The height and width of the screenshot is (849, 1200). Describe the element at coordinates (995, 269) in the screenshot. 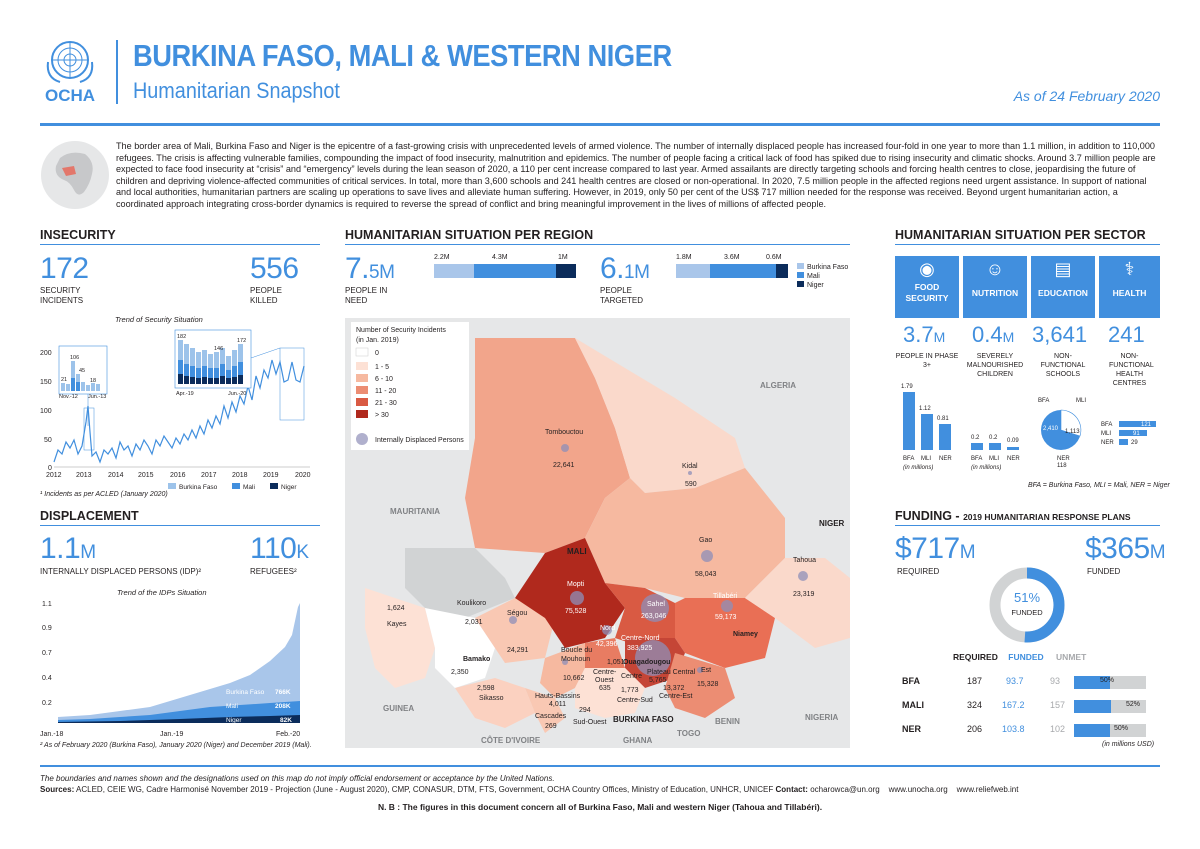

I see `nutrition-icon: ☺` at that location.